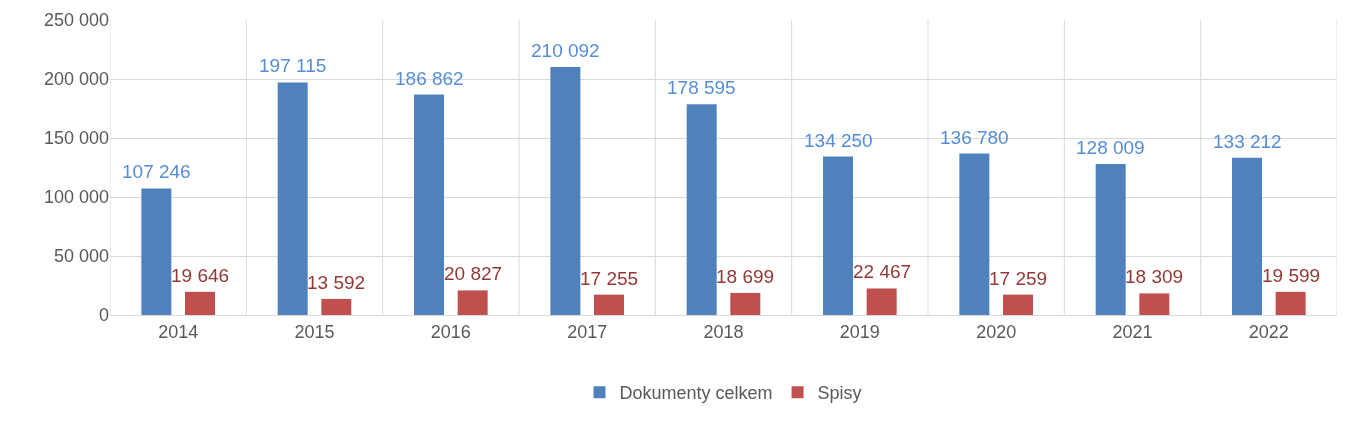 Image resolution: width=1347 pixels, height=421 pixels. I want to click on y-tick-label: 100 000, so click(76, 197).